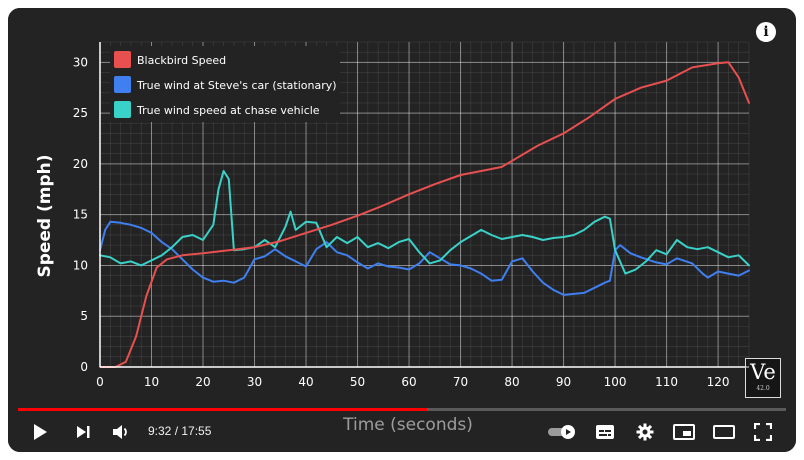 This screenshot has width=804, height=460. Describe the element at coordinates (763, 372) in the screenshot. I see `logo-text: Ve` at that location.